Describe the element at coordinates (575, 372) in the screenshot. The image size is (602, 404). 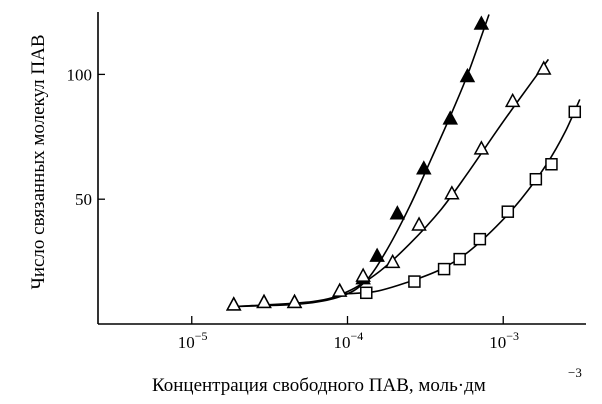
I see `x-axis-title-exponent: −3` at that location.